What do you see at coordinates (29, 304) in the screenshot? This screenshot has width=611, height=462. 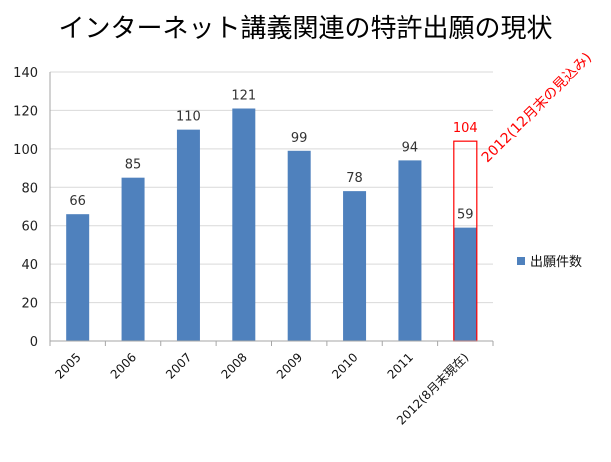 I see `y-tick-label: 20` at bounding box center [29, 304].